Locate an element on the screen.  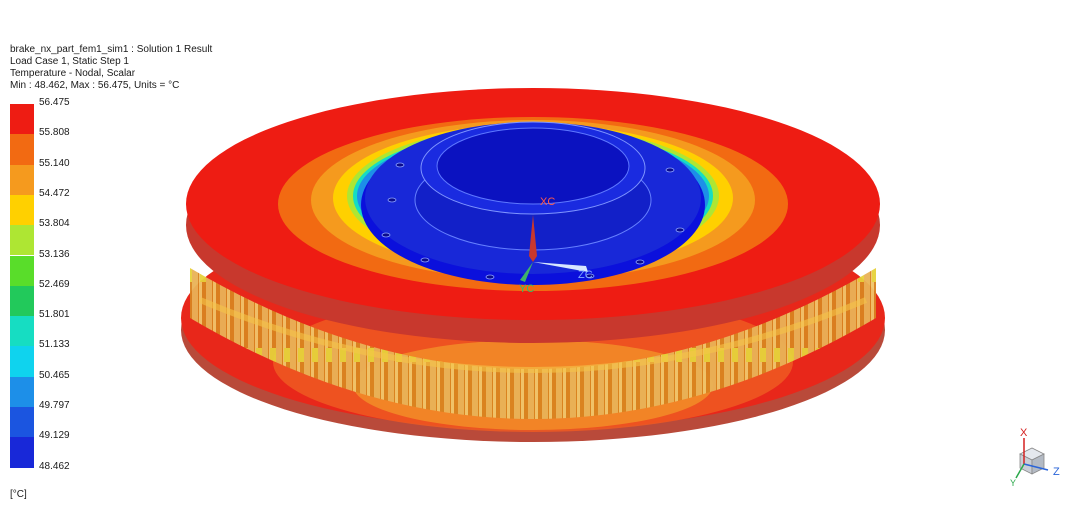
legend-value: 48.462 is located at coordinates (54, 466).